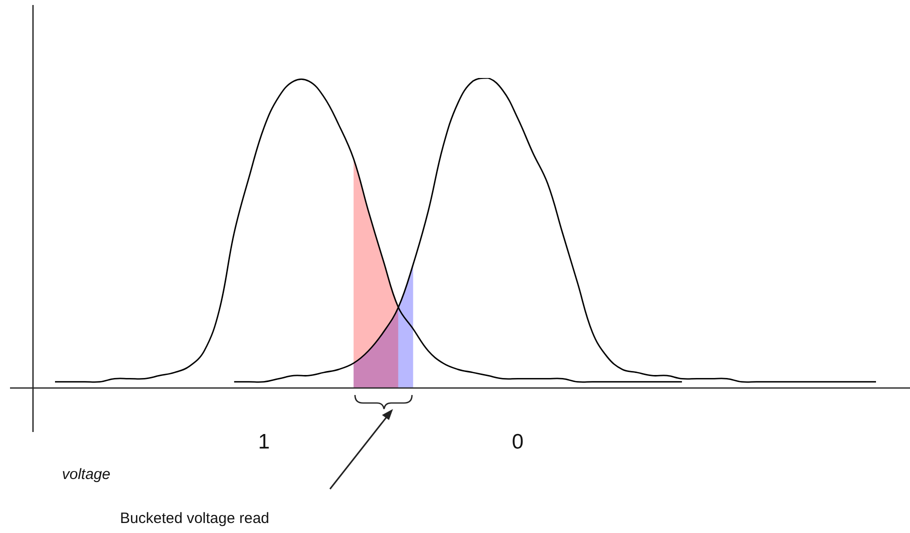 This screenshot has height=533, width=910. I want to click on x-axis-title: voltage, so click(86, 474).